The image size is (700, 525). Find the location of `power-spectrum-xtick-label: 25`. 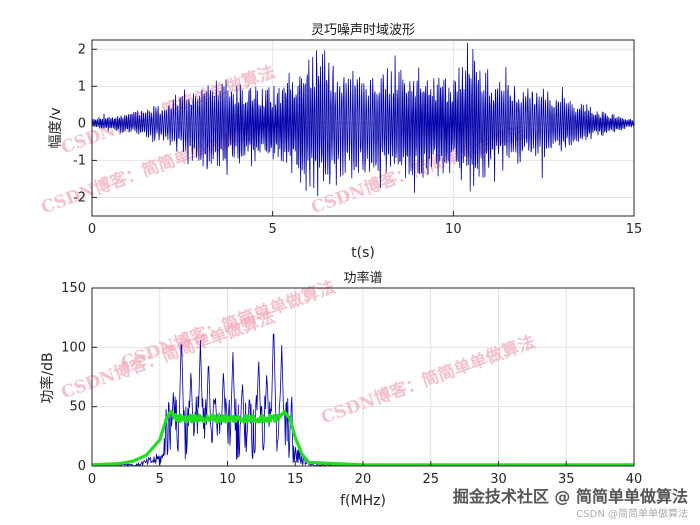

power-spectrum-xtick-label: 25 is located at coordinates (430, 479).